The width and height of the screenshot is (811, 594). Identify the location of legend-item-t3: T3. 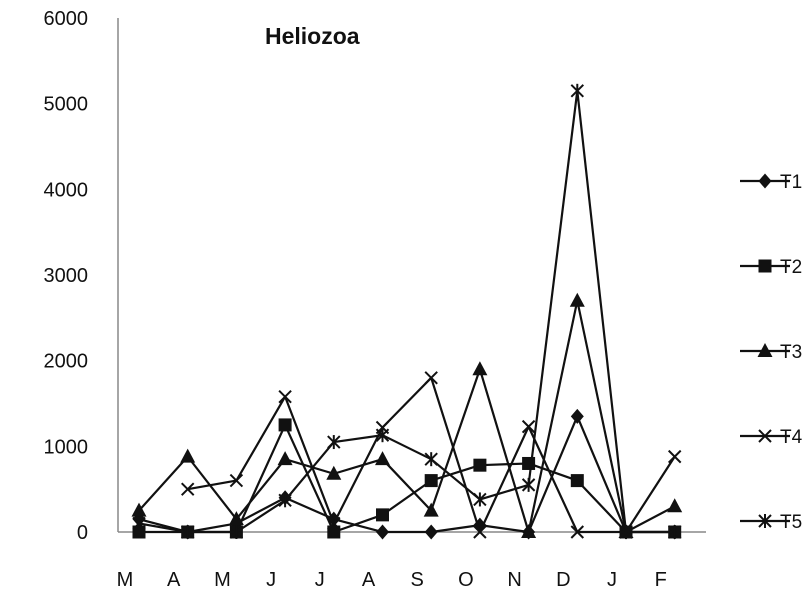
(771, 352).